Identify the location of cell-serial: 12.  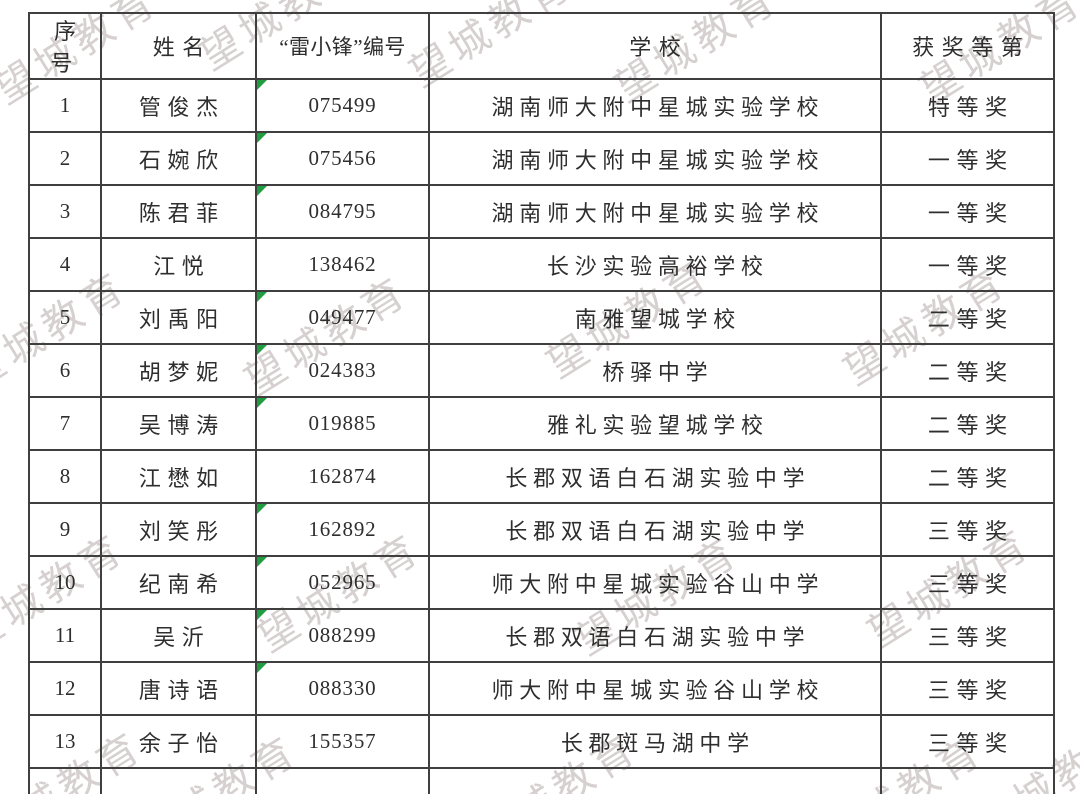
(65, 688).